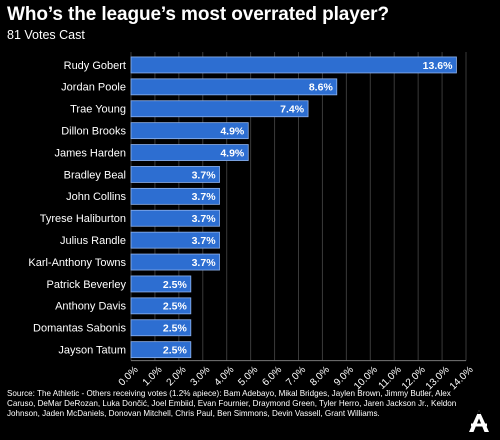  Describe the element at coordinates (479, 421) in the screenshot. I see `the-athletic-logo-icon` at that location.